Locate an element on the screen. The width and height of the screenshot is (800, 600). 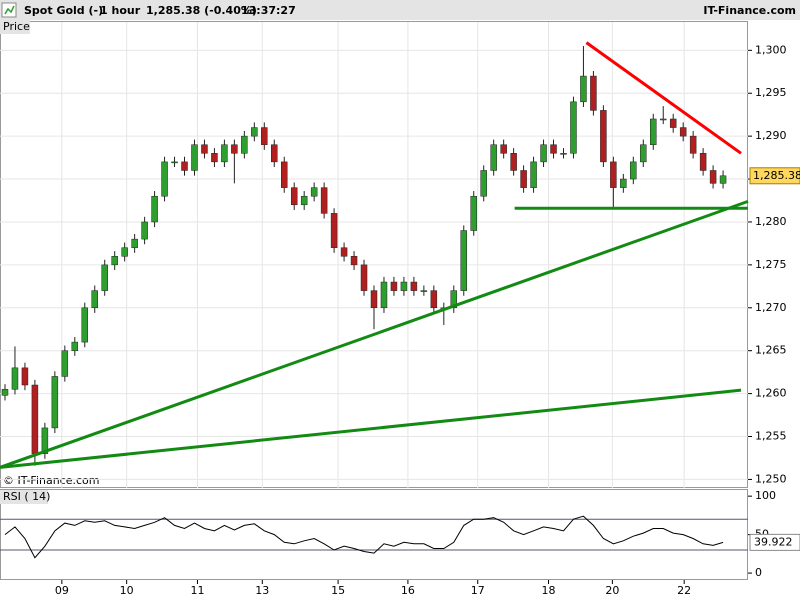
last-rsi-box is located at coordinates (774, 542).